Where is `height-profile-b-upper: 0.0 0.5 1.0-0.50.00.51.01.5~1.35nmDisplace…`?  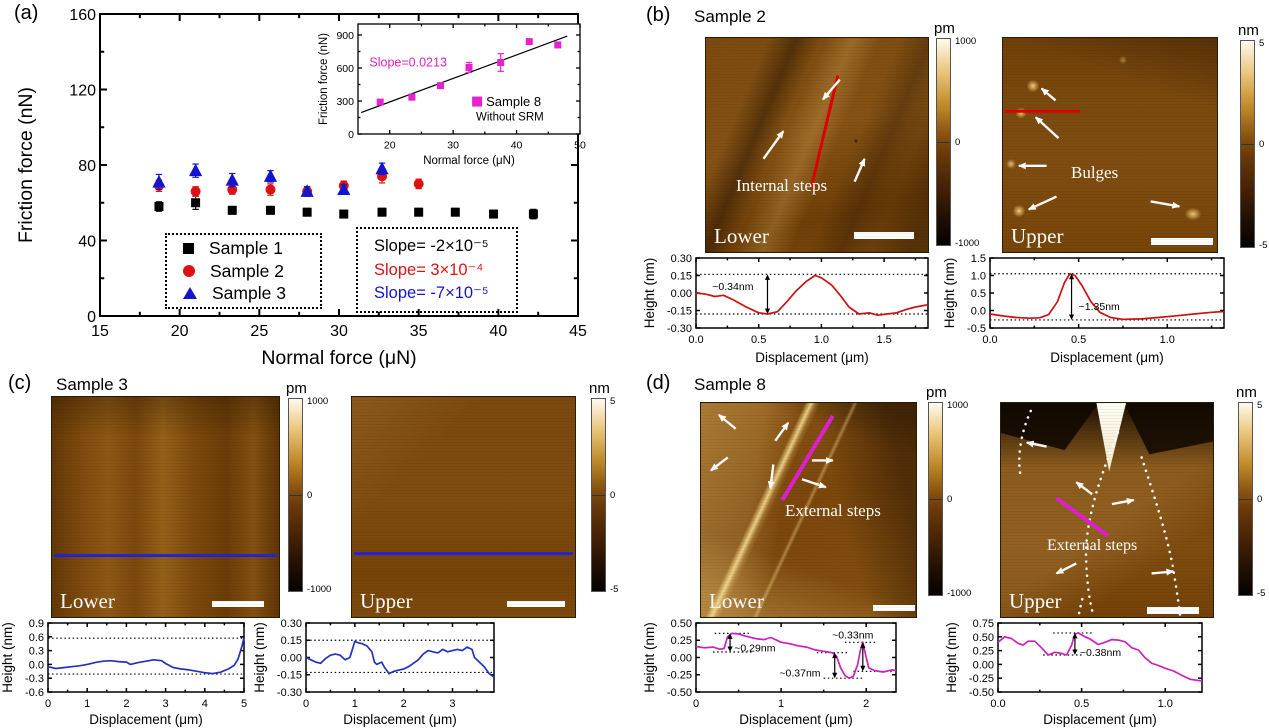
height-profile-b-upper: 0.0 0.5 1.0-0.50.00.51.01.5~1.35nmDisplace… is located at coordinates (1084, 309).